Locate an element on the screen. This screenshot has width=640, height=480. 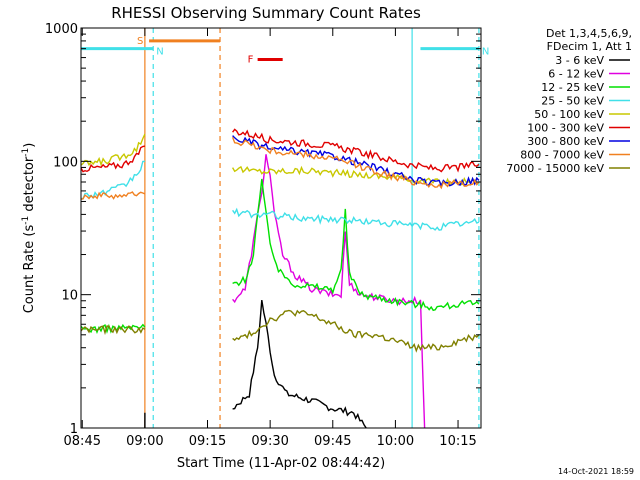
legend-label-2: 12 - 25 keV is located at coordinates (572, 87).